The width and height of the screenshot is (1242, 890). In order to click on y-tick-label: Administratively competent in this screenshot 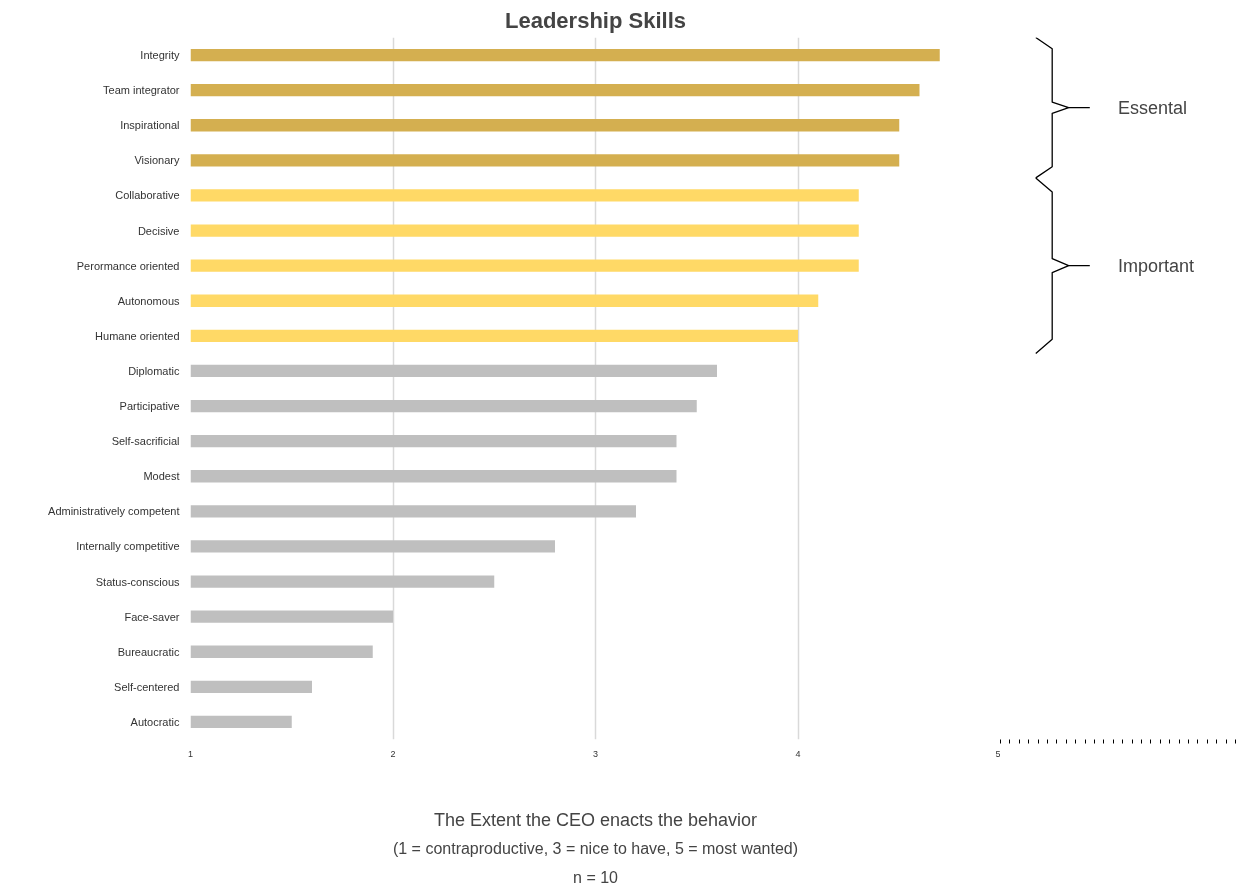, I will do `click(114, 511)`.